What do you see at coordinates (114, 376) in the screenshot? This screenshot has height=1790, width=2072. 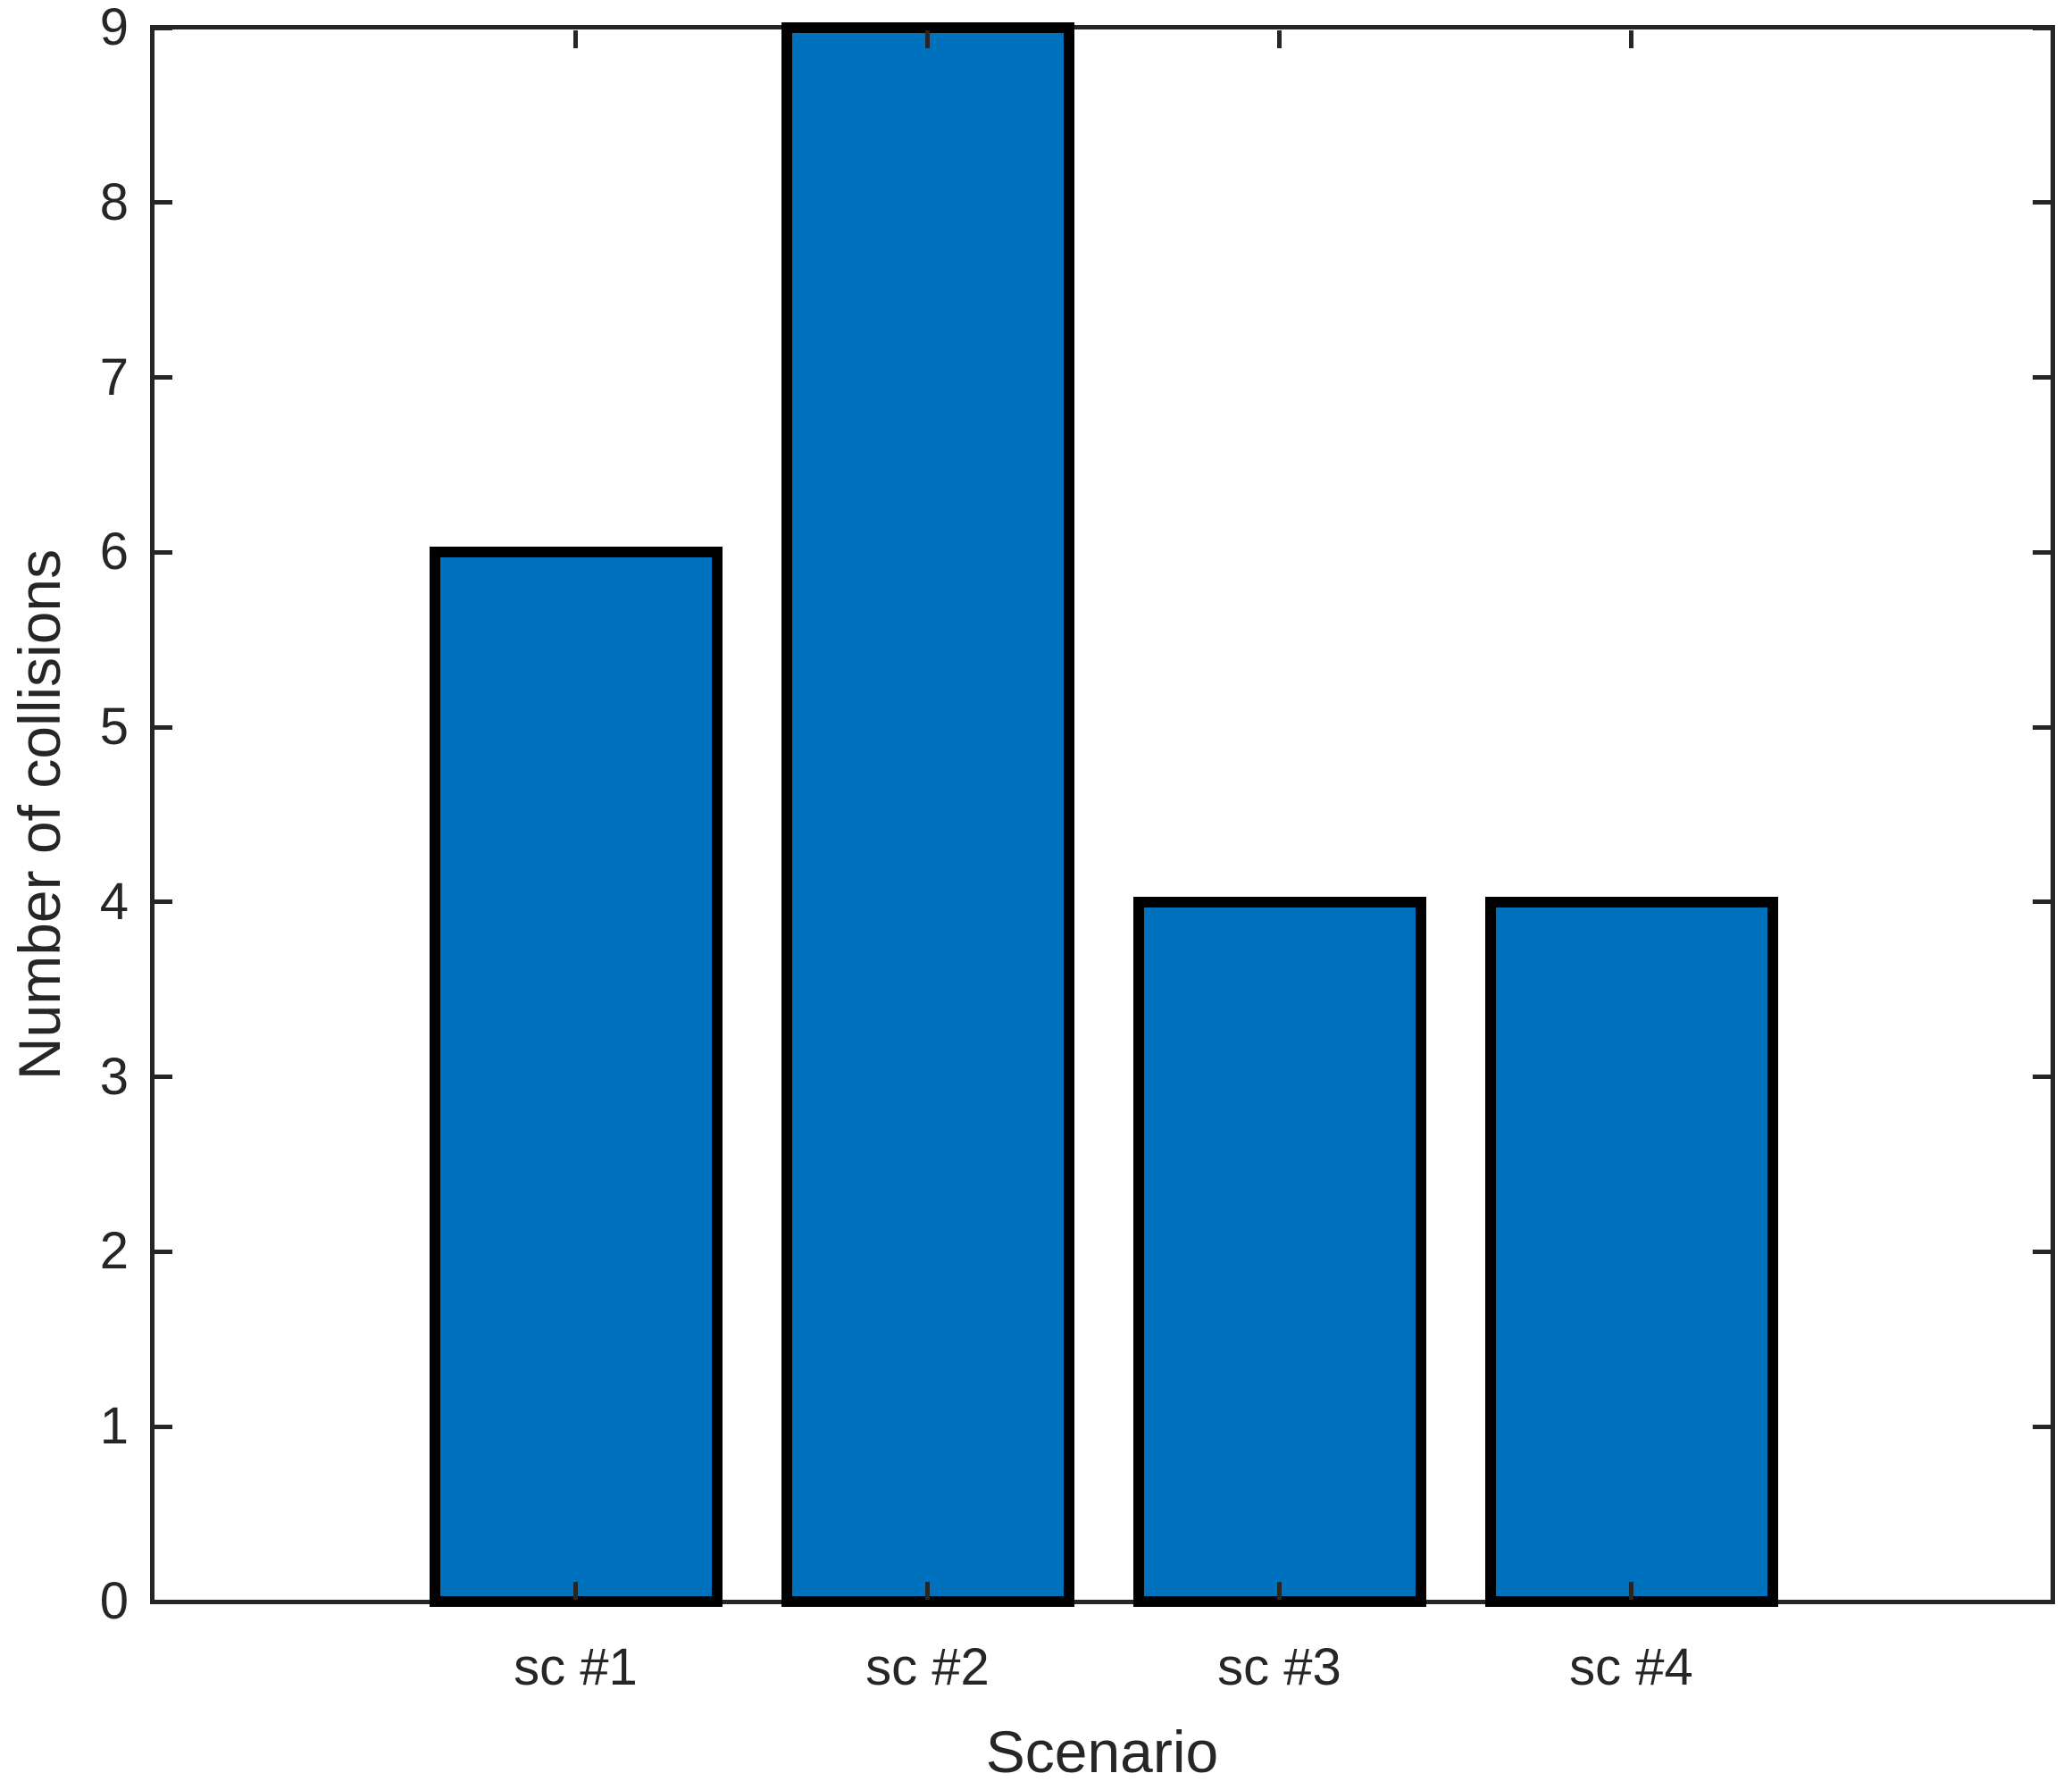 I see `y-tick-label: 7` at bounding box center [114, 376].